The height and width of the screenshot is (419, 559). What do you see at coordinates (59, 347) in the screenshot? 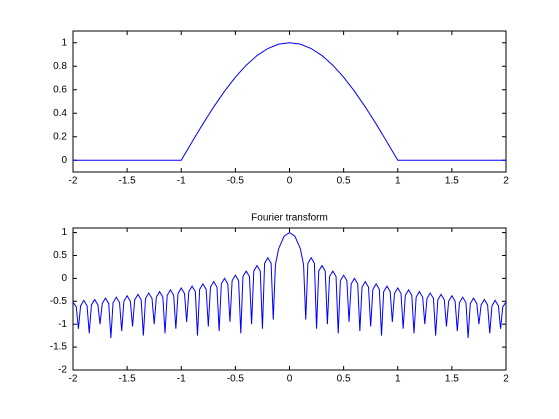
I see `y-tick-label: -1.5` at bounding box center [59, 347].